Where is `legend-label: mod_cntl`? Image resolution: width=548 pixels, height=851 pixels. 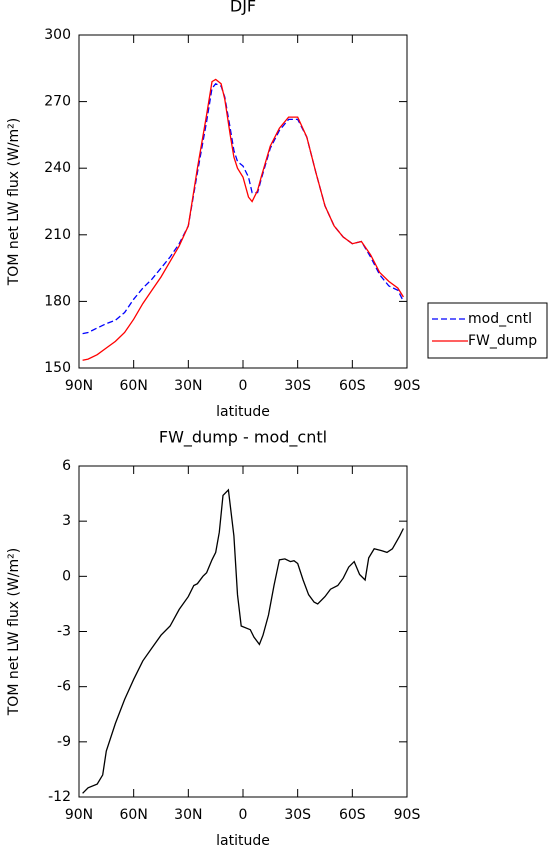
legend-label: mod_cntl is located at coordinates (500, 319).